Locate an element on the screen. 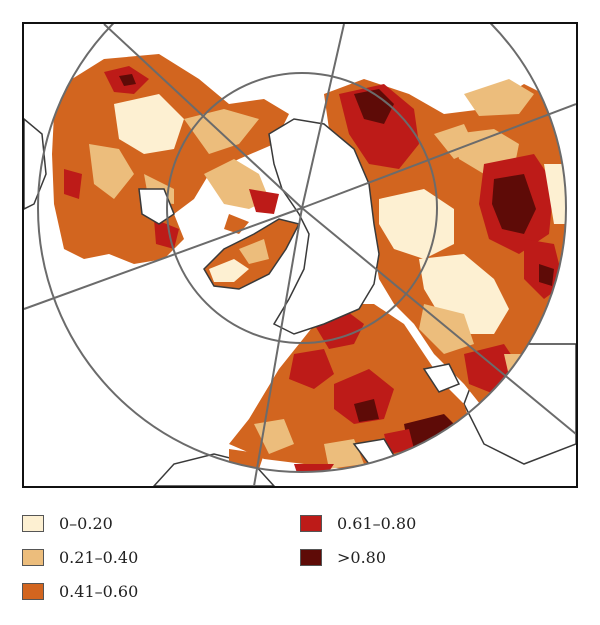 The image size is (600, 625). legend-item-1: 0–0.20 is located at coordinates (67, 523).